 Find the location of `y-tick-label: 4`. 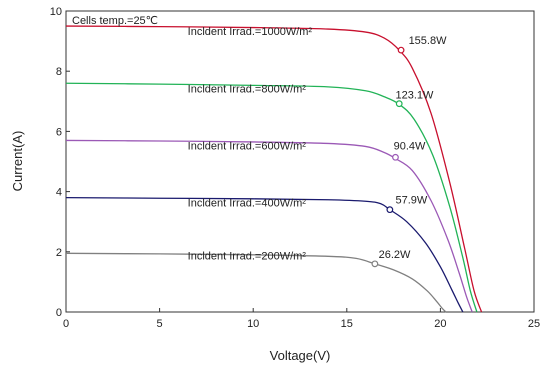

y-tick-label: 4 is located at coordinates (59, 193).